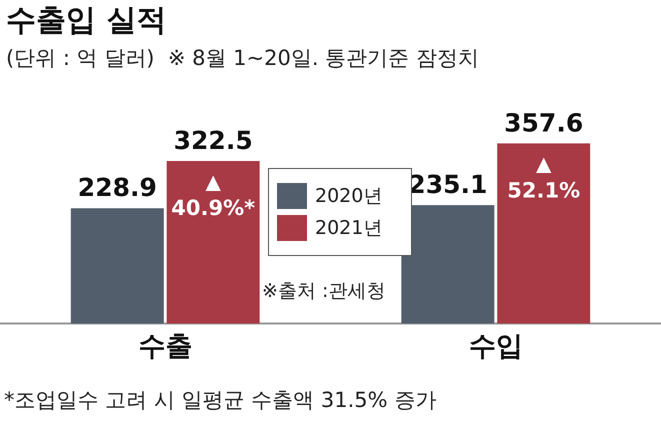  Describe the element at coordinates (324, 291) in the screenshot. I see `annotation: ※출처 :관세청` at that location.